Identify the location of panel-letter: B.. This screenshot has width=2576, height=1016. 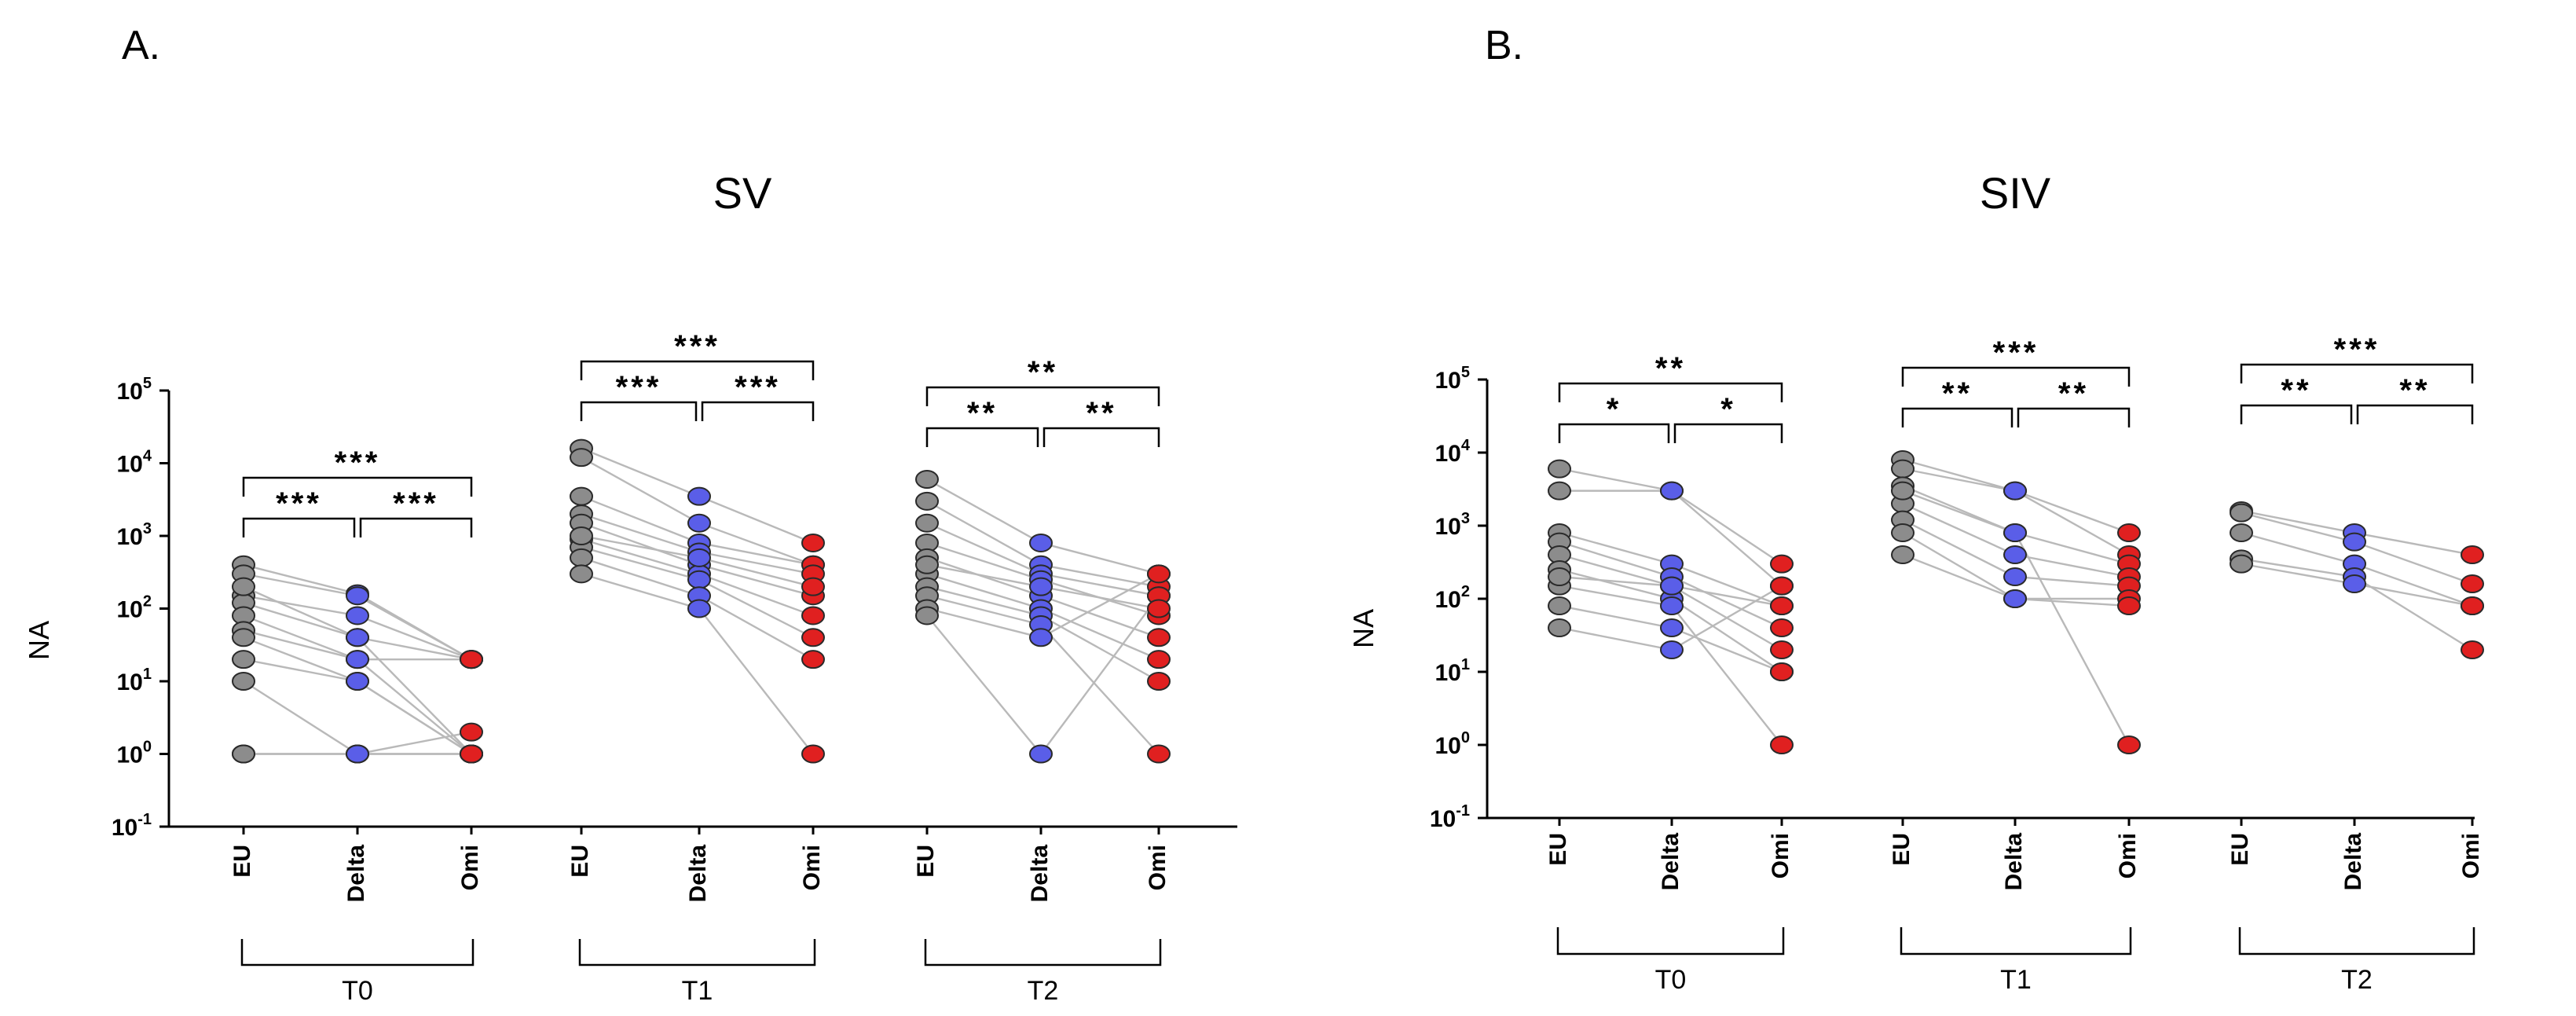
(1504, 45).